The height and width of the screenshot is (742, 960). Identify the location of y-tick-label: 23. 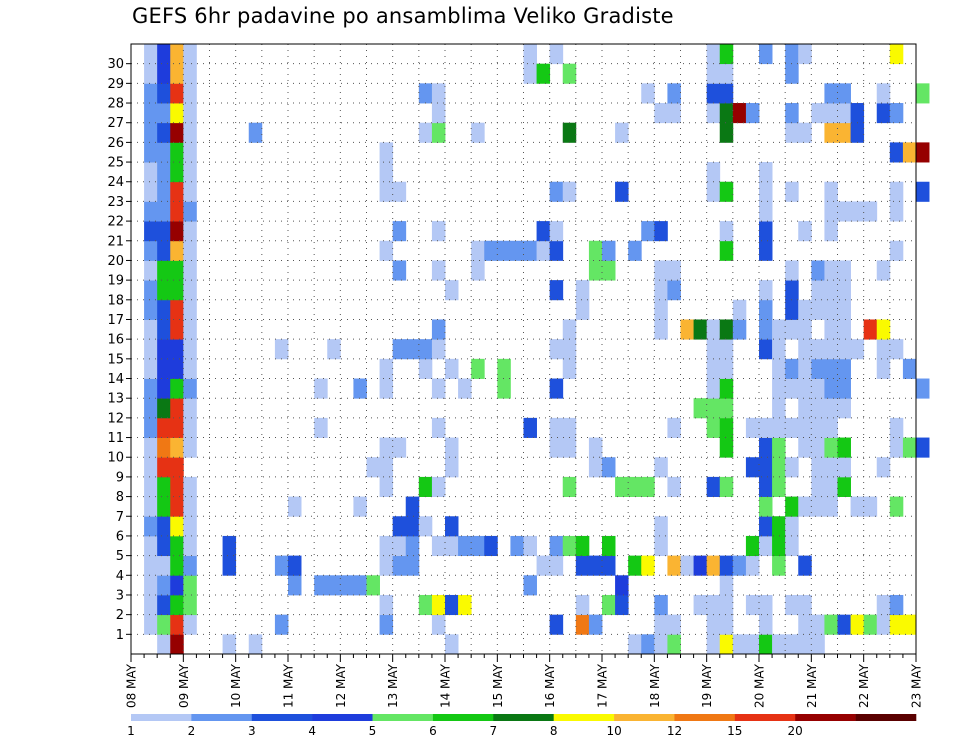
(115, 202).